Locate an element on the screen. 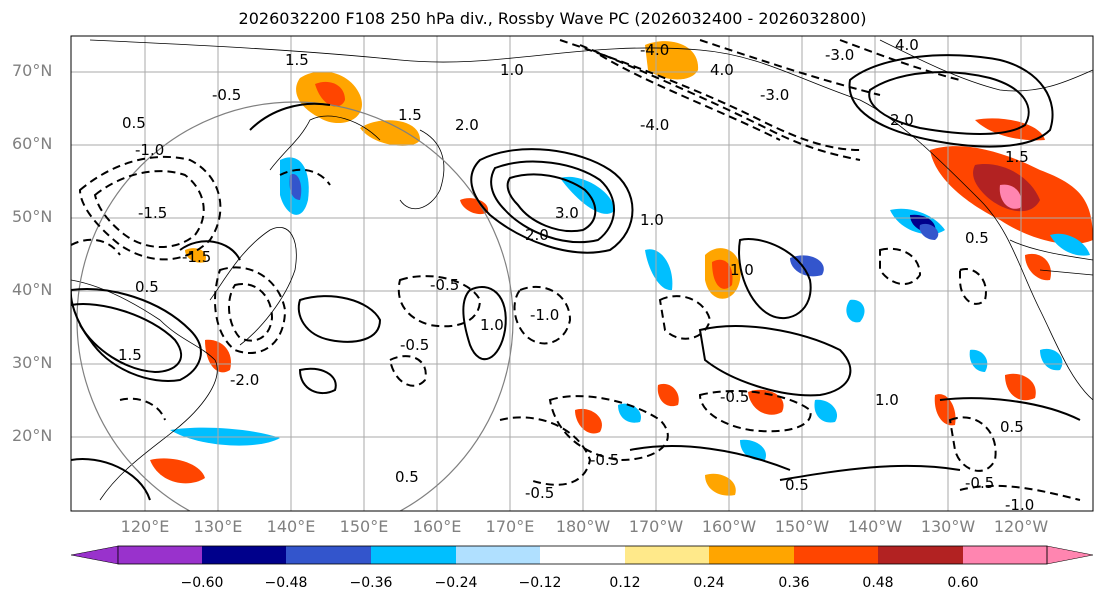  colorbar-tick: 0.60 is located at coordinates (963, 583).